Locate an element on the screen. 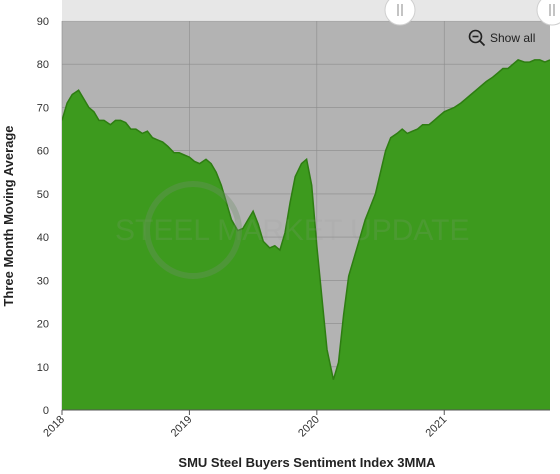 This screenshot has height=474, width=560. y-tick-label: 60 is located at coordinates (43, 152).